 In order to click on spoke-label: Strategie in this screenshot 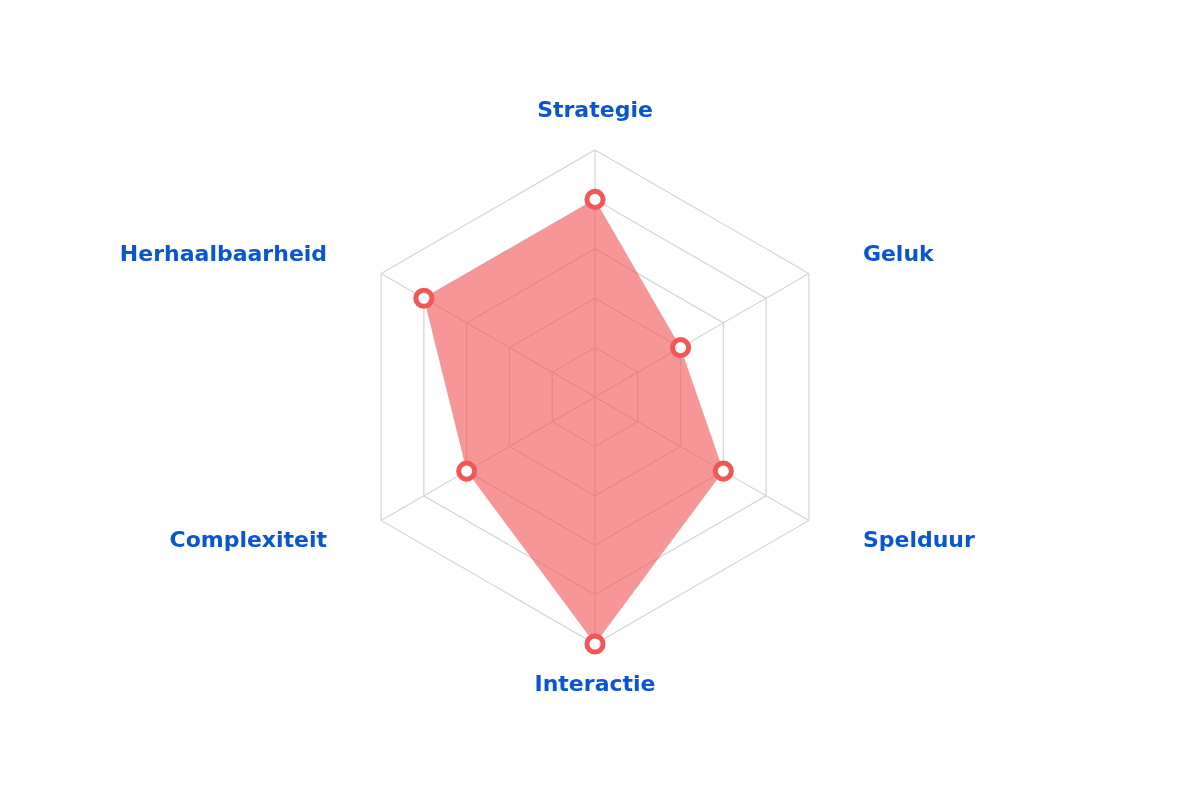, I will do `click(595, 110)`.